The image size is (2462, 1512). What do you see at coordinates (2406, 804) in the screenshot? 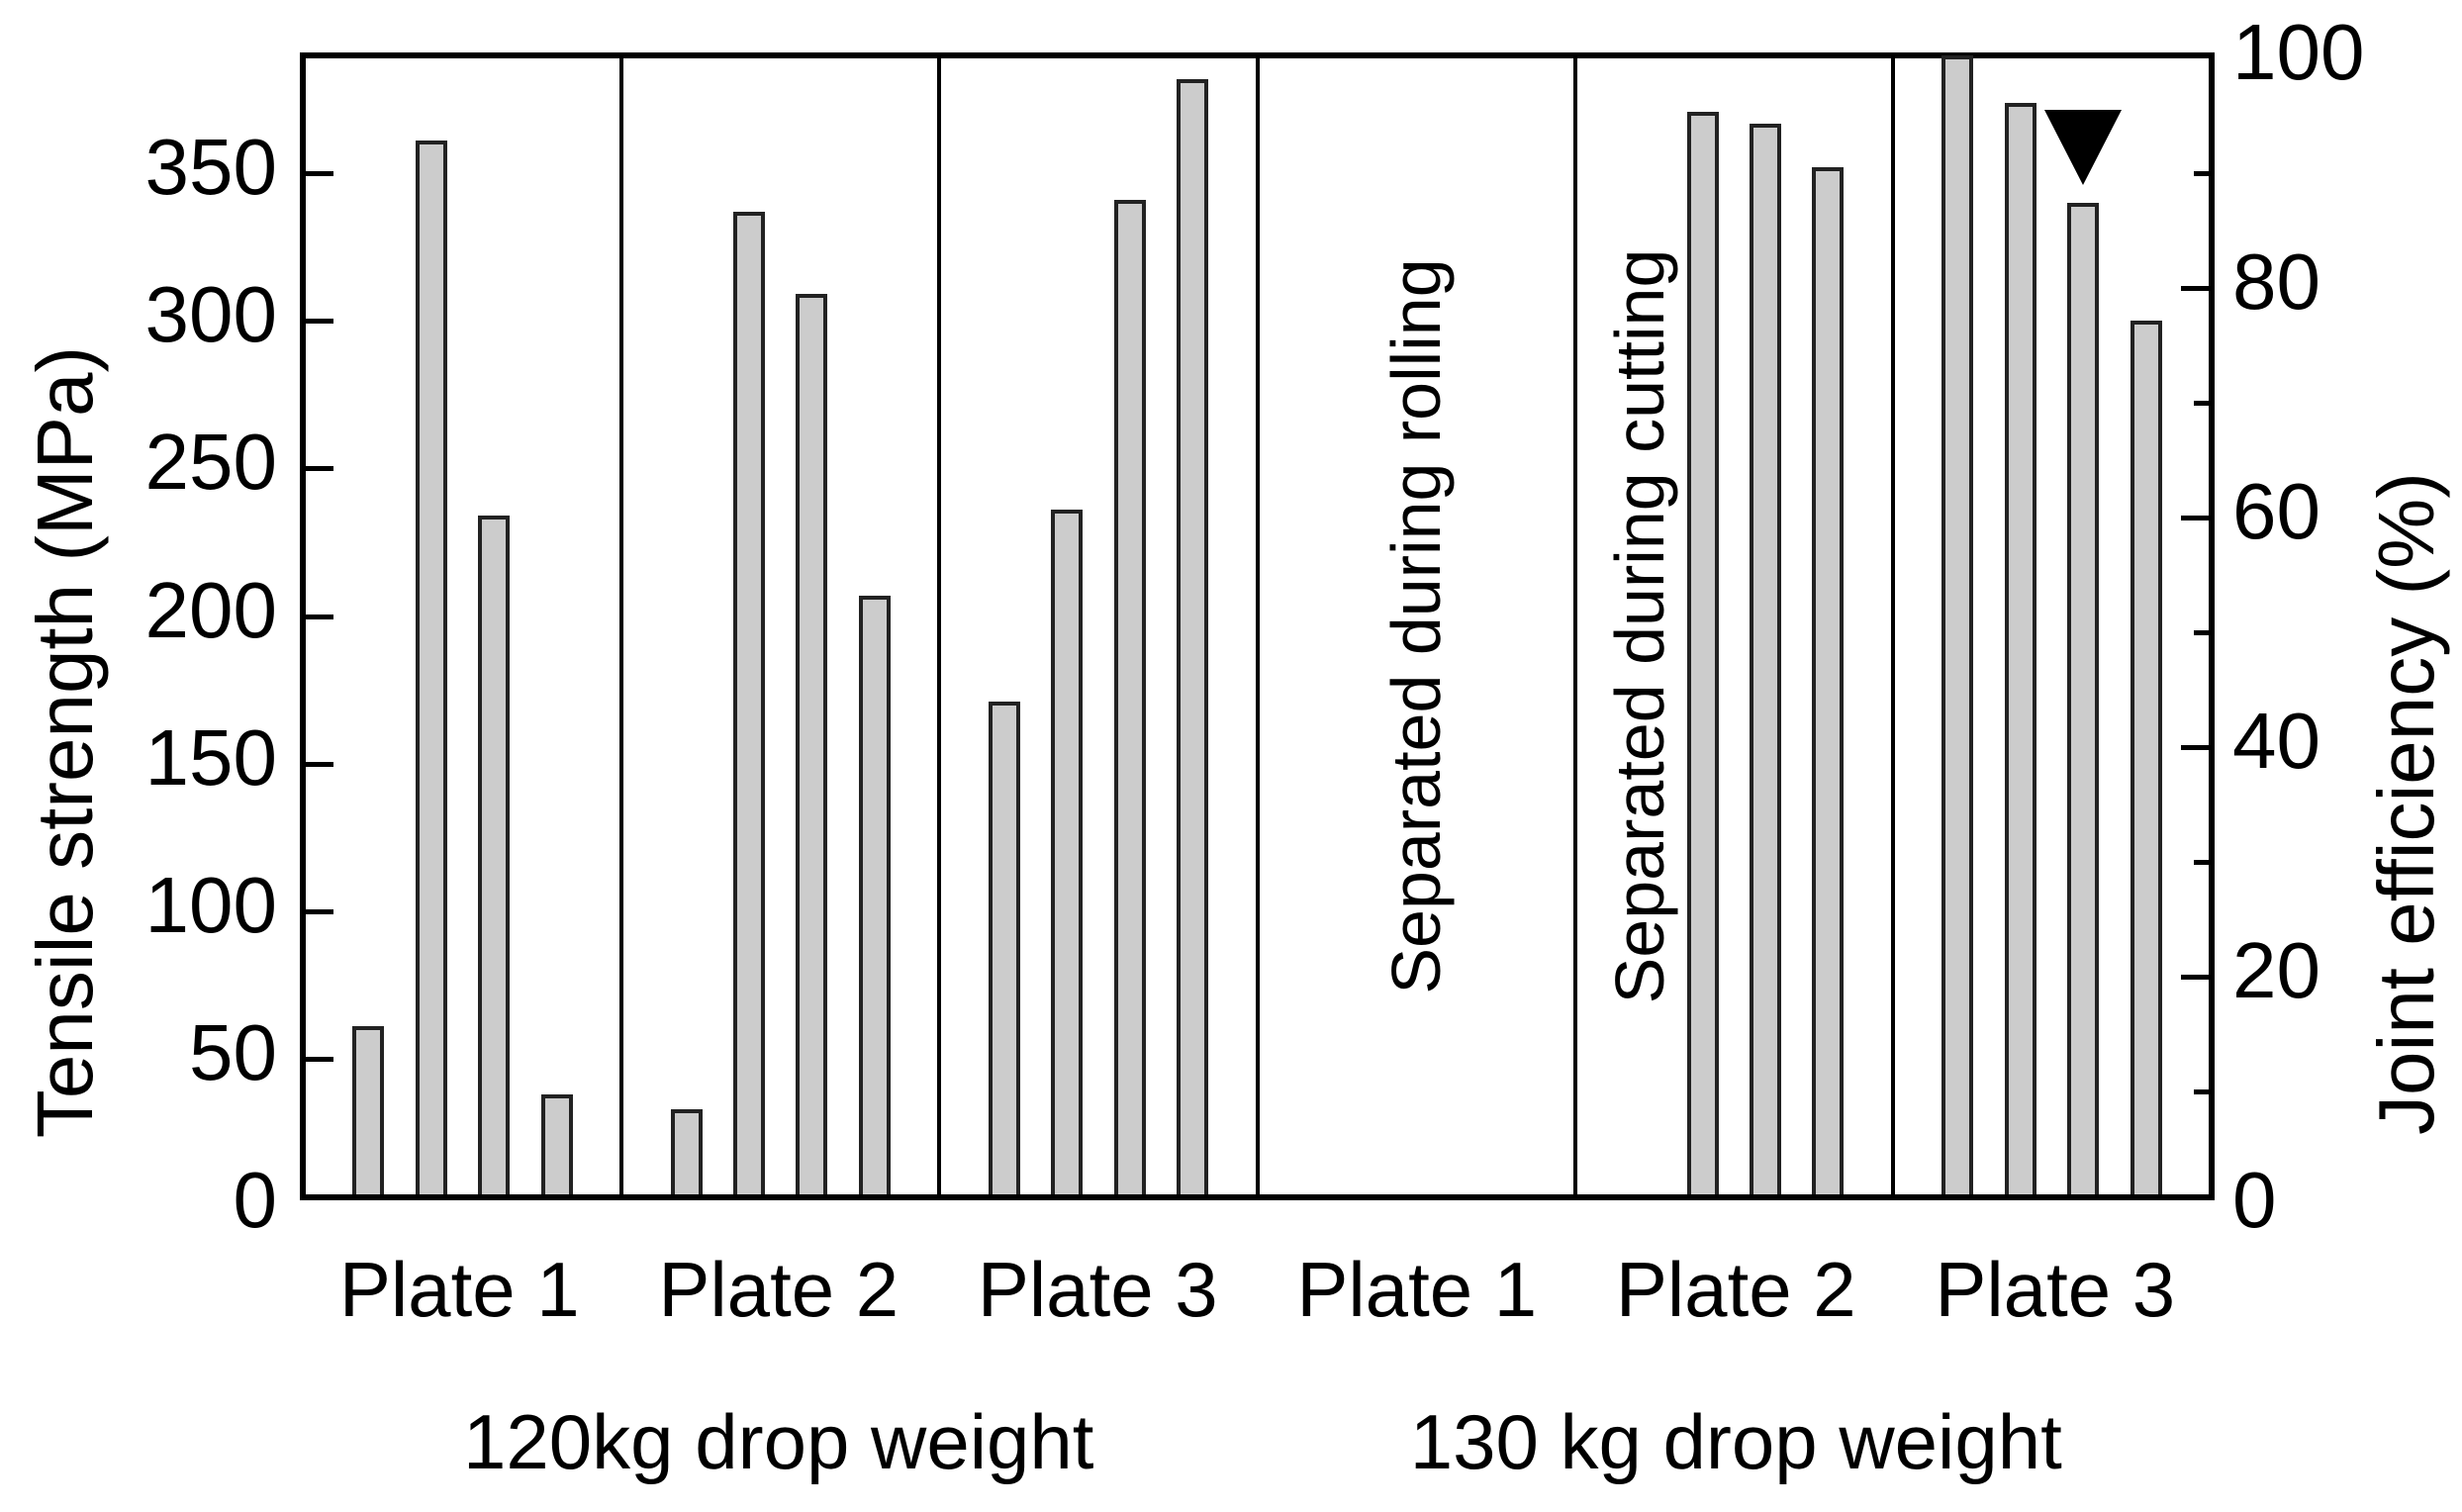
I see `y-axis-title-right: Joint efficiency (%)` at bounding box center [2406, 804].